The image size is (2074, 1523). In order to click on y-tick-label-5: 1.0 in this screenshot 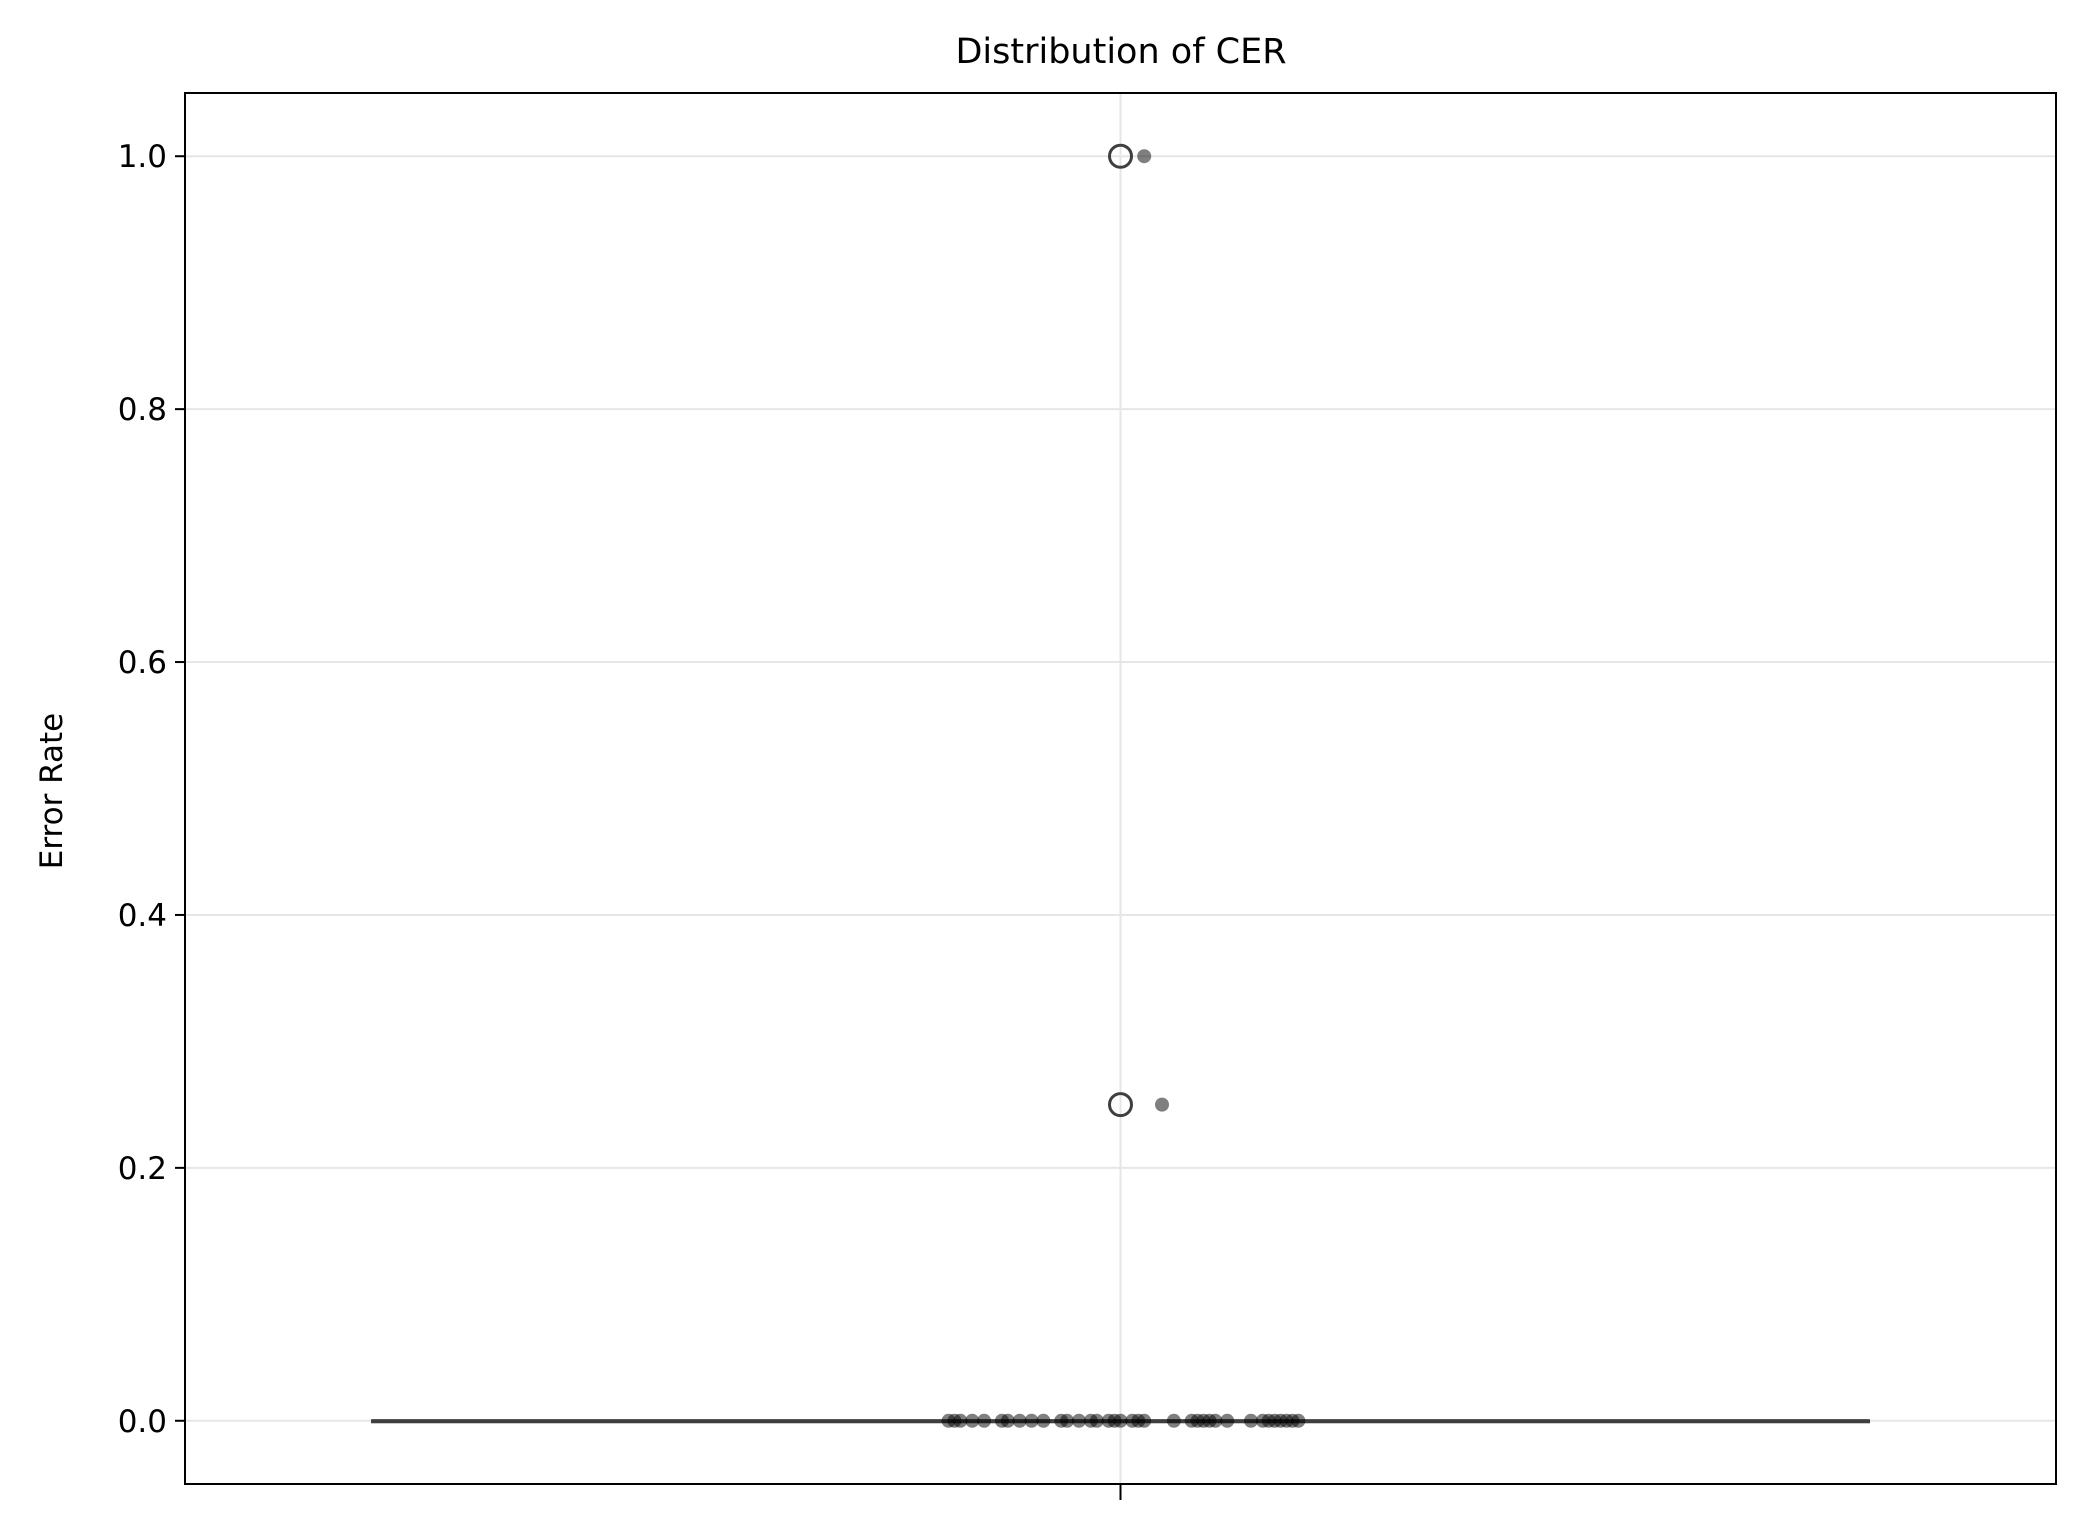, I will do `click(142, 157)`.